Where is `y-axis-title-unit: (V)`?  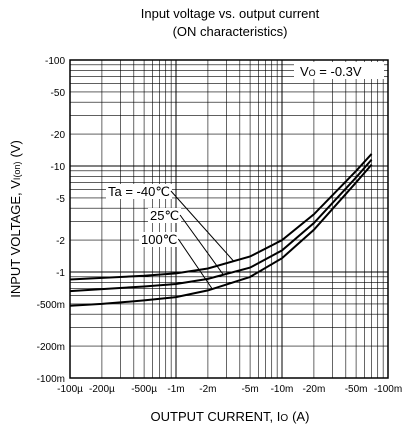 y-axis-title-unit: (V) is located at coordinates (15, 148).